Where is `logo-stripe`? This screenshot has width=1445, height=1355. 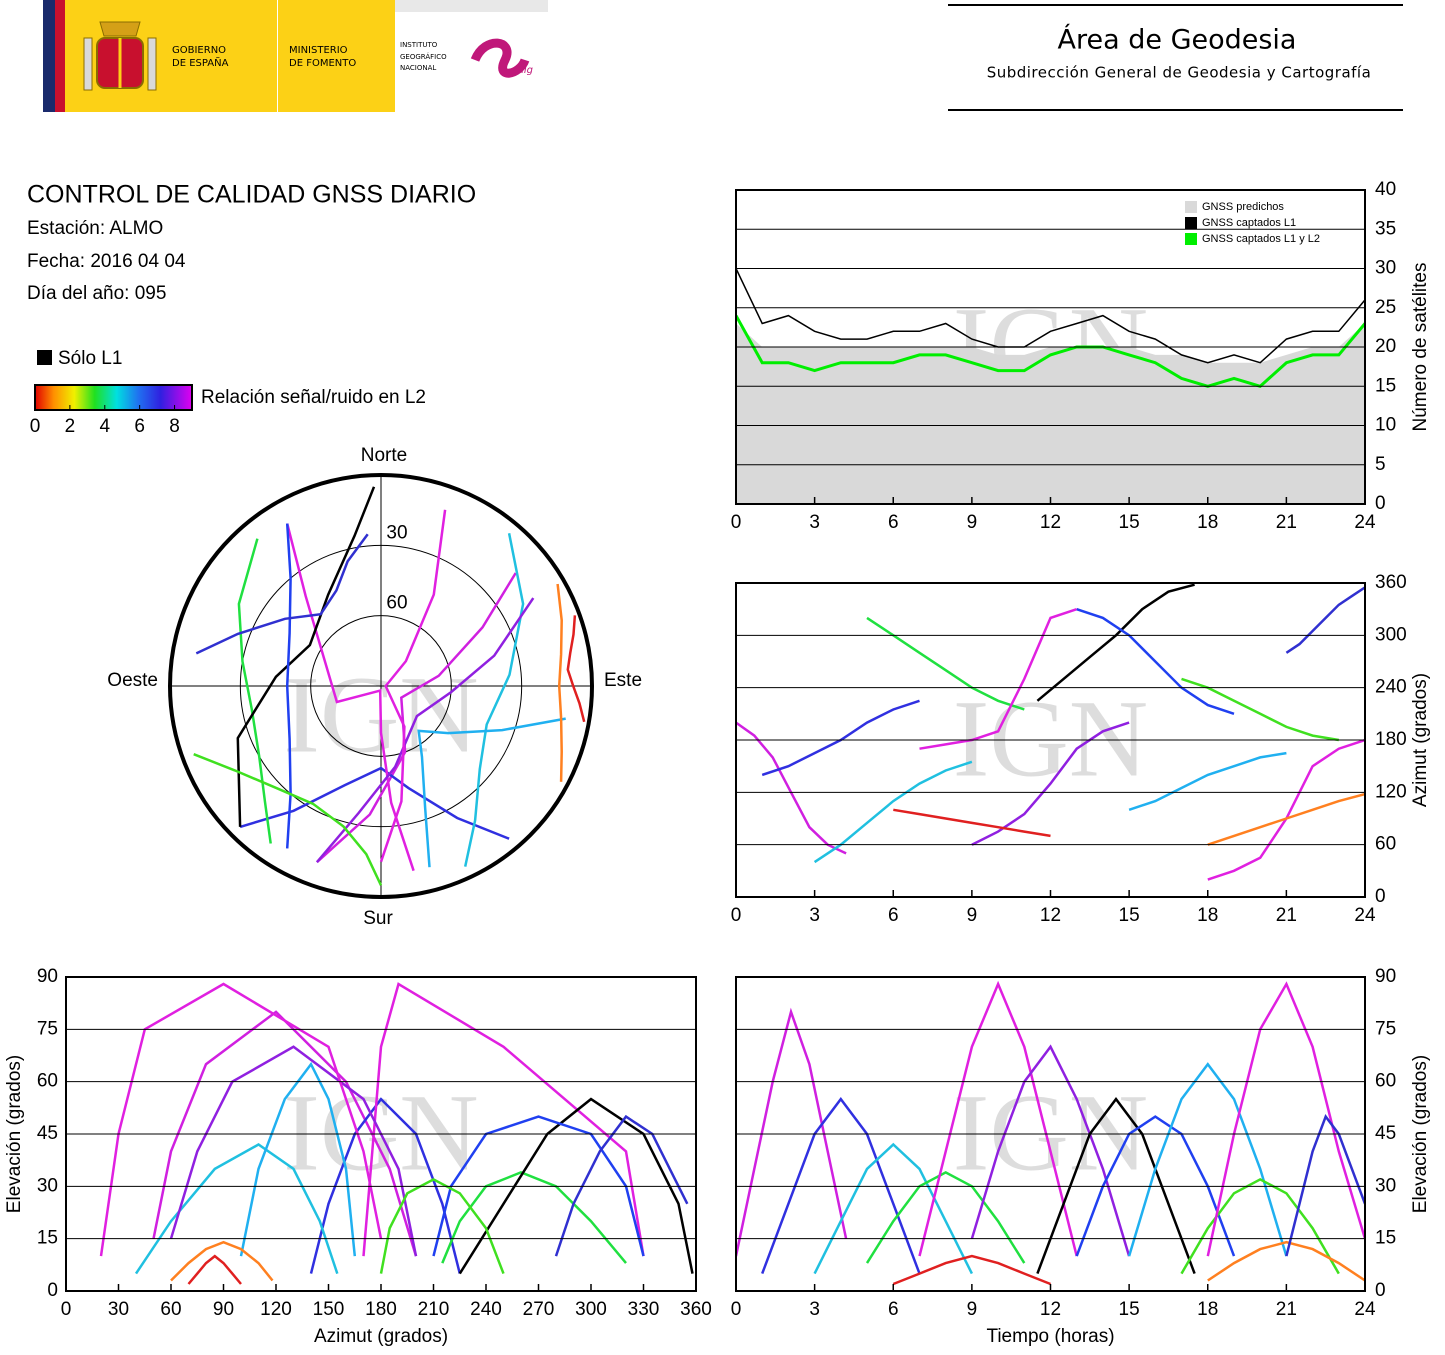 logo-stripe is located at coordinates (49, 56).